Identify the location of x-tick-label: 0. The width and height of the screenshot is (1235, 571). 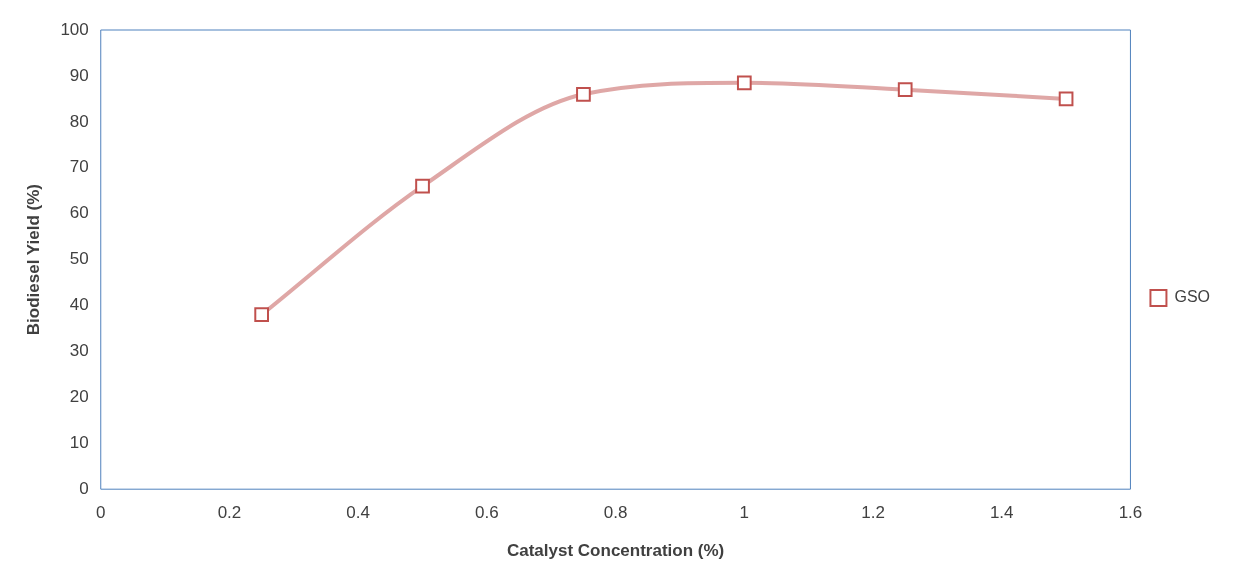
(101, 513).